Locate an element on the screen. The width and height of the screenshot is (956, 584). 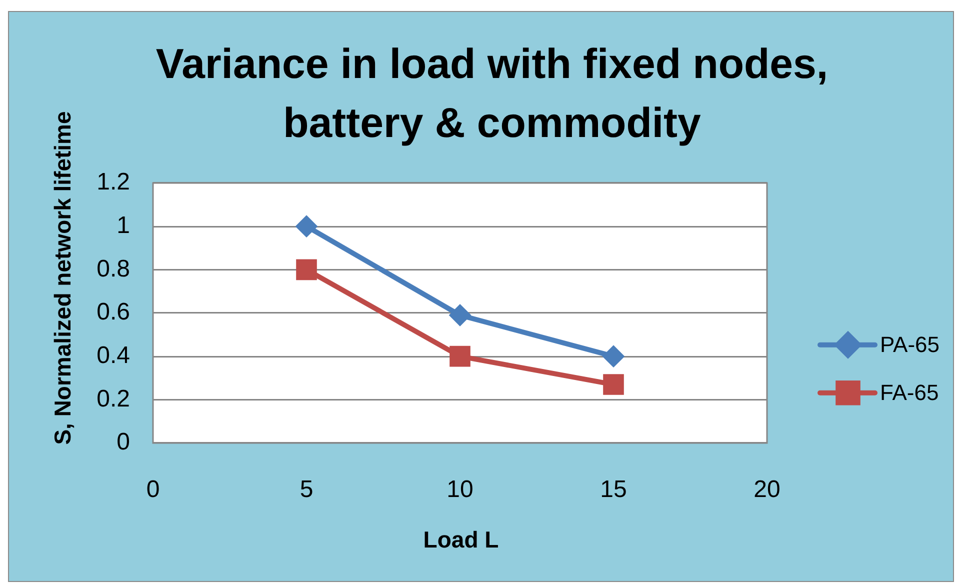
y-tick-label: 0.8 is located at coordinates (113, 268).